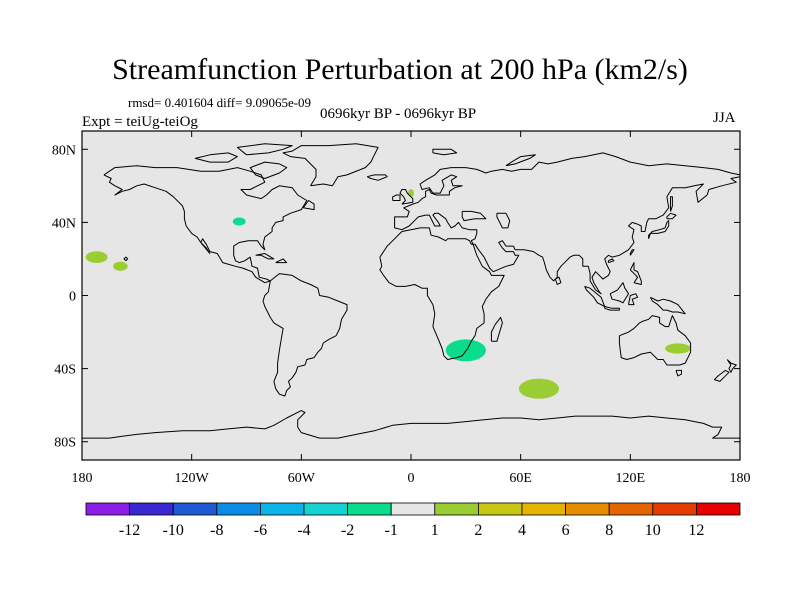  Describe the element at coordinates (281, 261) in the screenshot. I see `coast-hispaniola` at that location.